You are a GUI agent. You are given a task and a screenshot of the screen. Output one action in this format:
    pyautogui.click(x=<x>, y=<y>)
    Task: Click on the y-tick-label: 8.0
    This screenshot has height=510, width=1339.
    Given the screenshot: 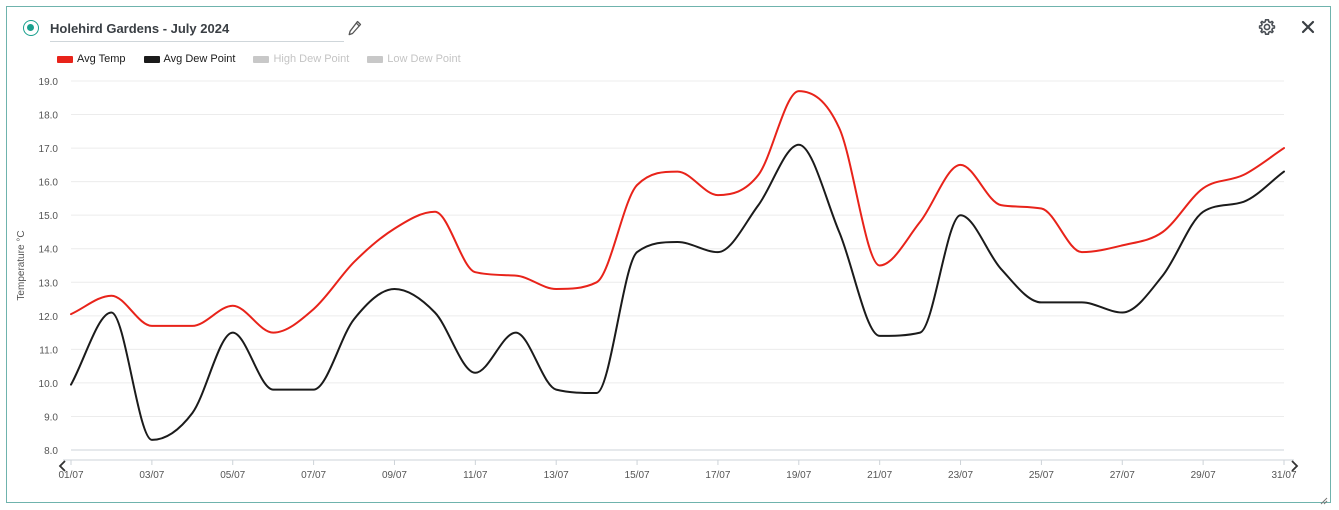 What is the action you would take?
    pyautogui.click(x=51, y=451)
    